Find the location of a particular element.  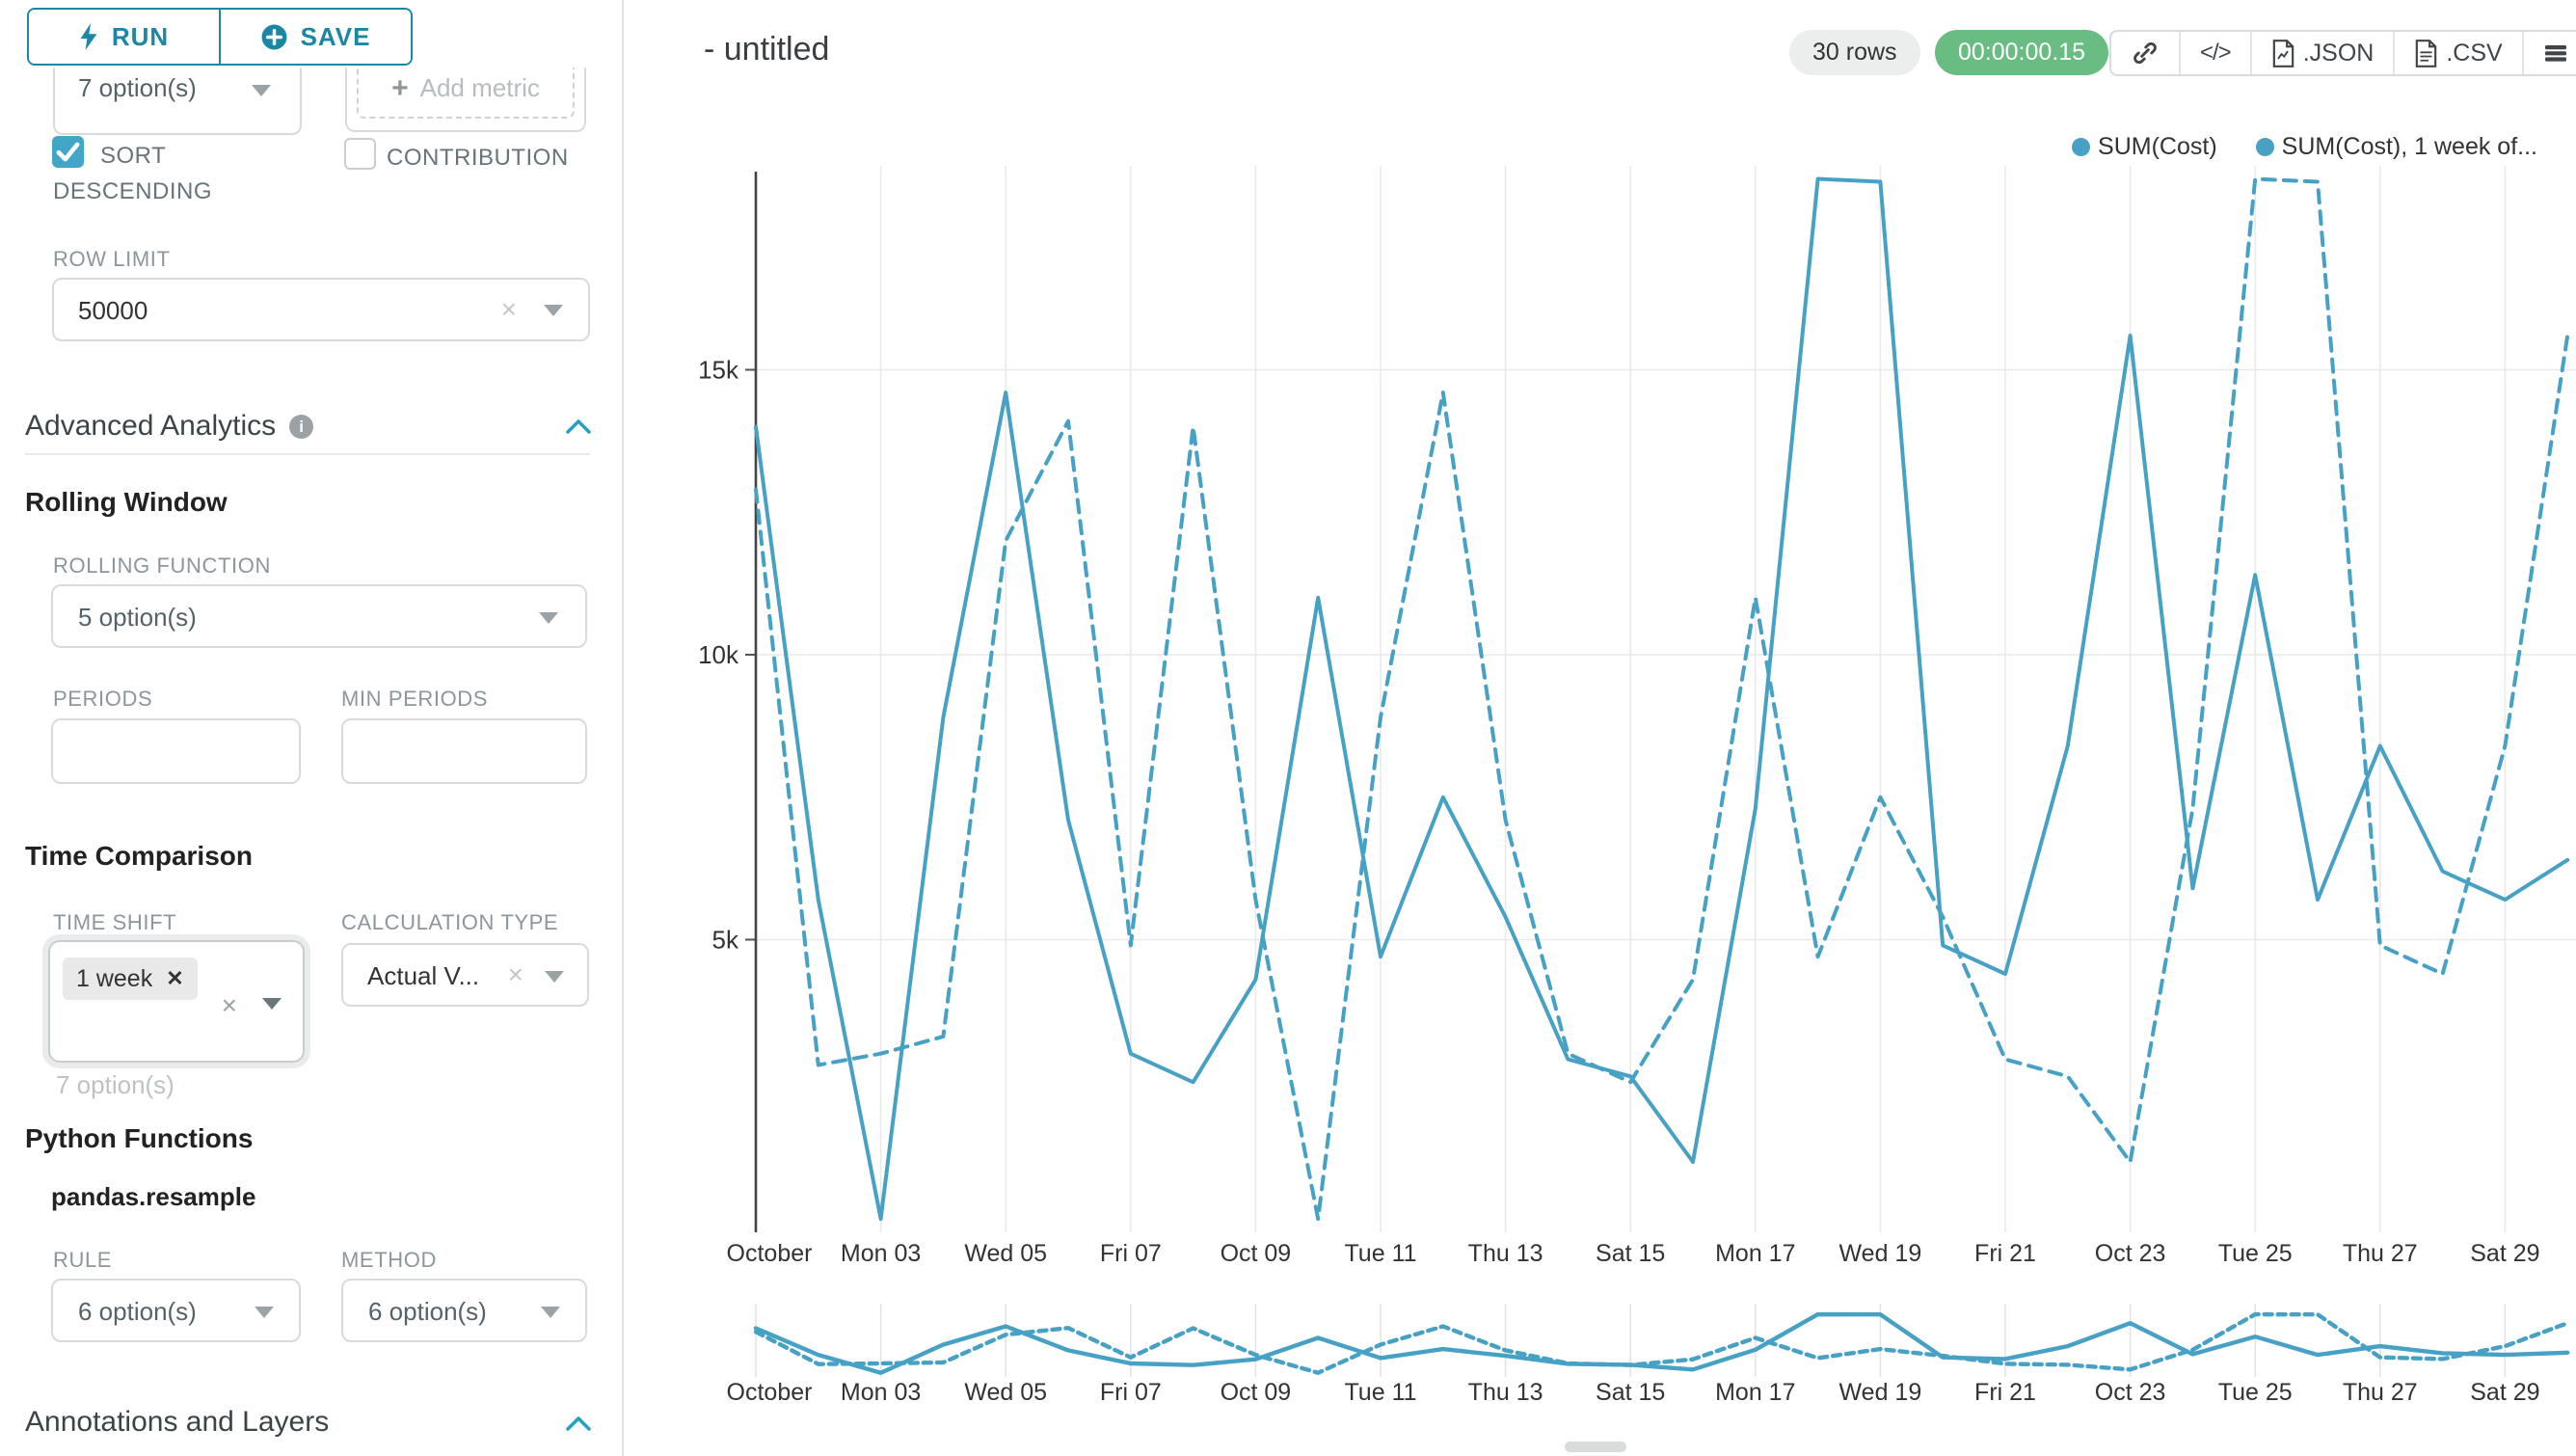

y-tick-label: 15k is located at coordinates (718, 370).